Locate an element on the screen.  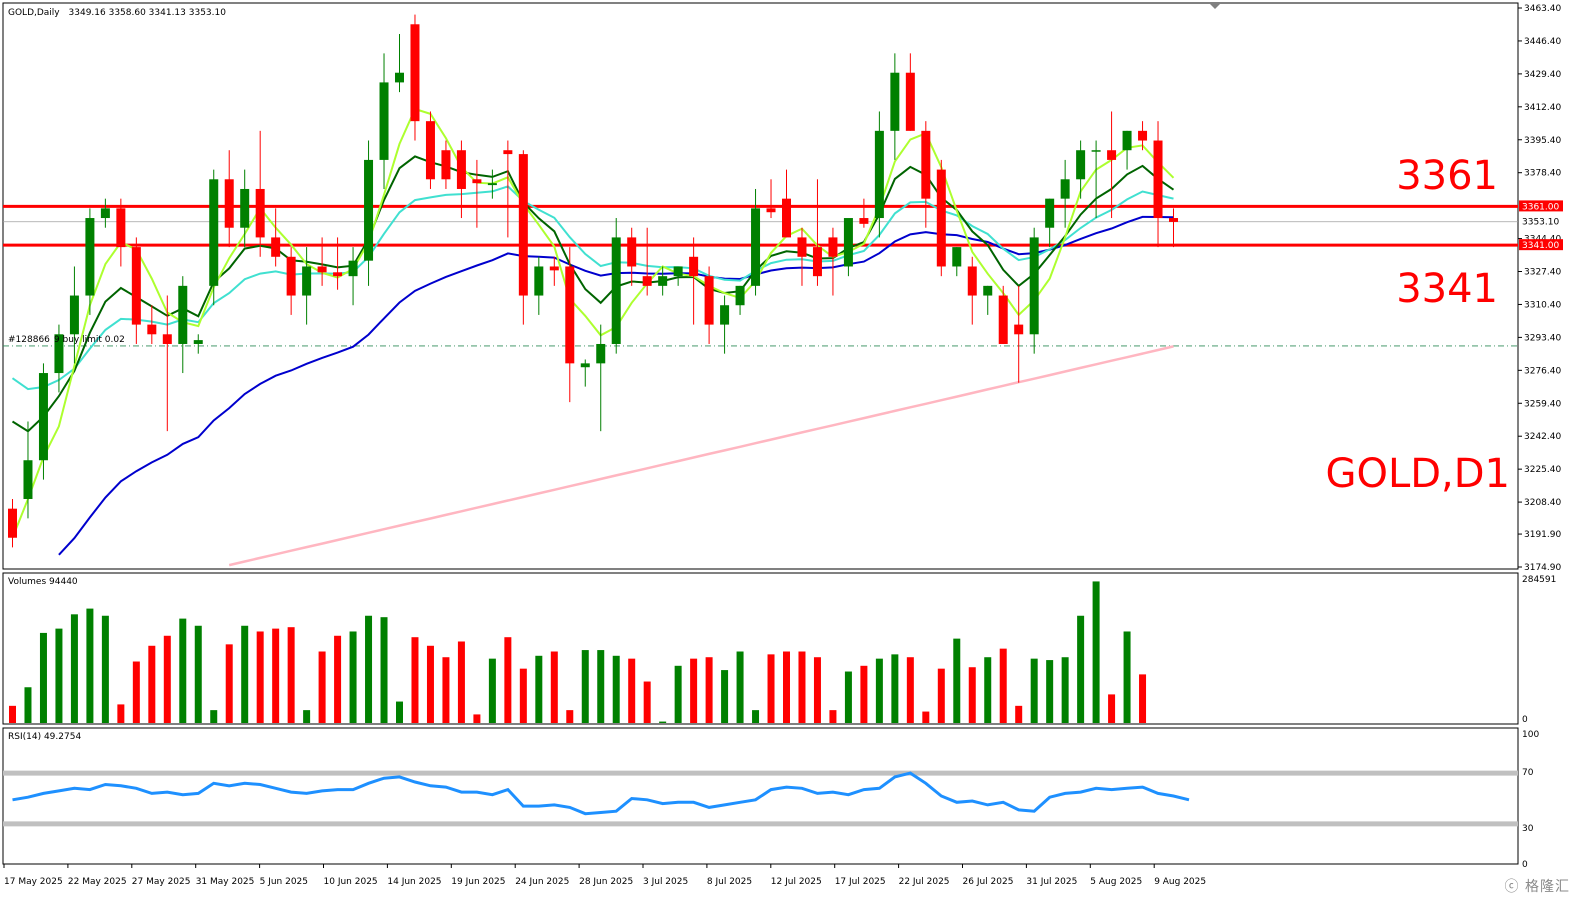
price-tag-bg is located at coordinates (1541, 206).